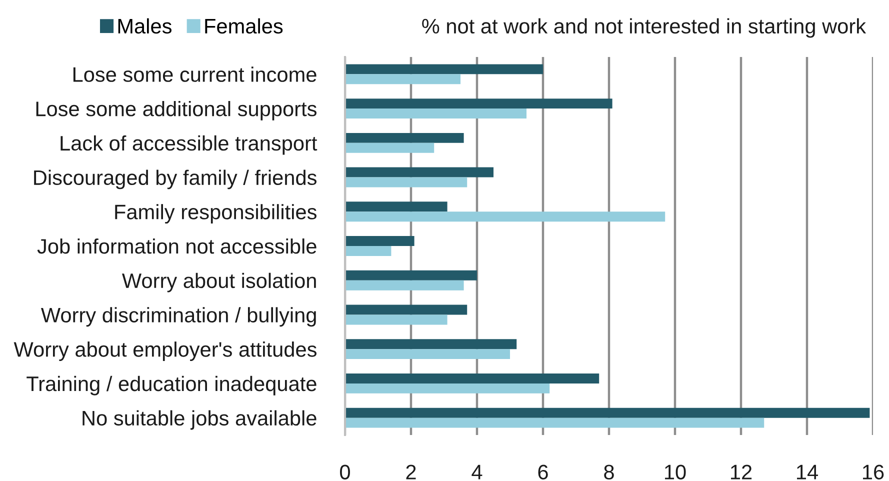 The height and width of the screenshot is (481, 889). I want to click on x-tick-label: 2, so click(411, 472).